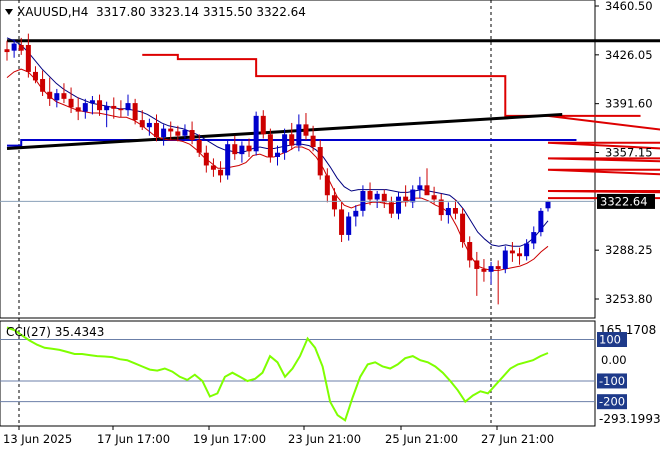 The width and height of the screenshot is (660, 454). Describe the element at coordinates (37, 439) in the screenshot. I see `time-tick-label: 13 Jun 2025` at that location.